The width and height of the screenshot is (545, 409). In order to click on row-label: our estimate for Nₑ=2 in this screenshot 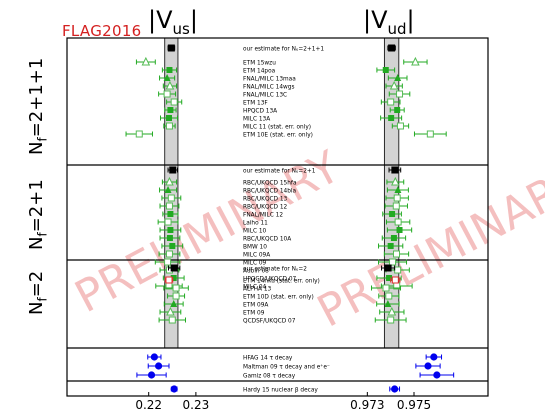, I will do `click(275, 270)`.